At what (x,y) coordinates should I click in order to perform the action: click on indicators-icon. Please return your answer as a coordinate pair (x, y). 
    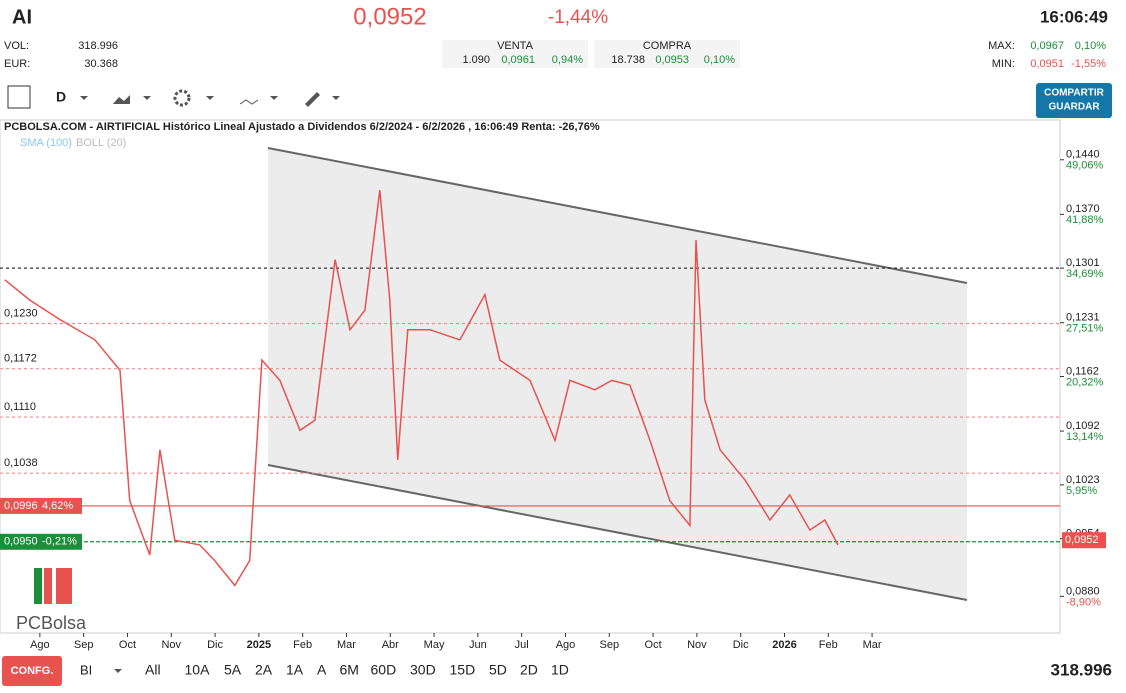
    Looking at the image, I should click on (249, 102).